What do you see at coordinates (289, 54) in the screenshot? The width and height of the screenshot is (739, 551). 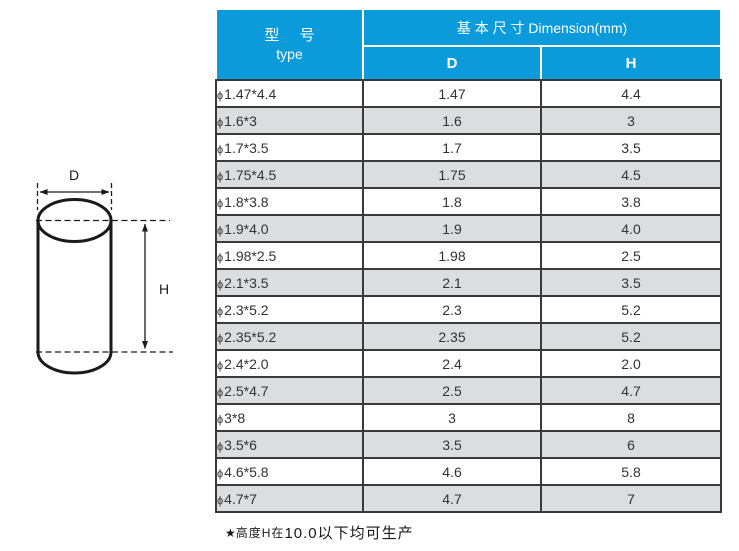 I see `header-type-en: type` at bounding box center [289, 54].